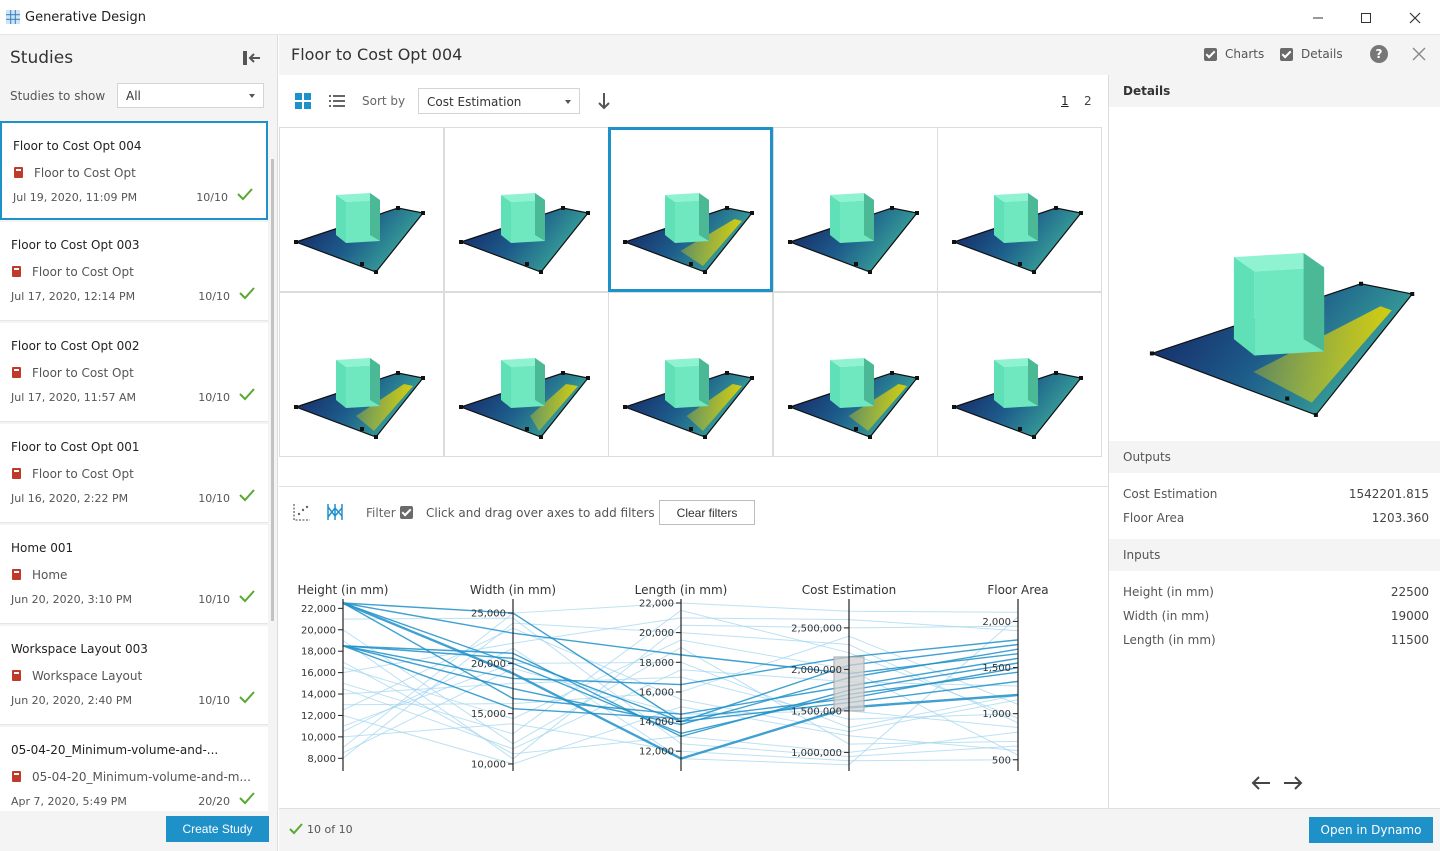  What do you see at coordinates (1379, 54) in the screenshot?
I see `help-icon: ?` at bounding box center [1379, 54].